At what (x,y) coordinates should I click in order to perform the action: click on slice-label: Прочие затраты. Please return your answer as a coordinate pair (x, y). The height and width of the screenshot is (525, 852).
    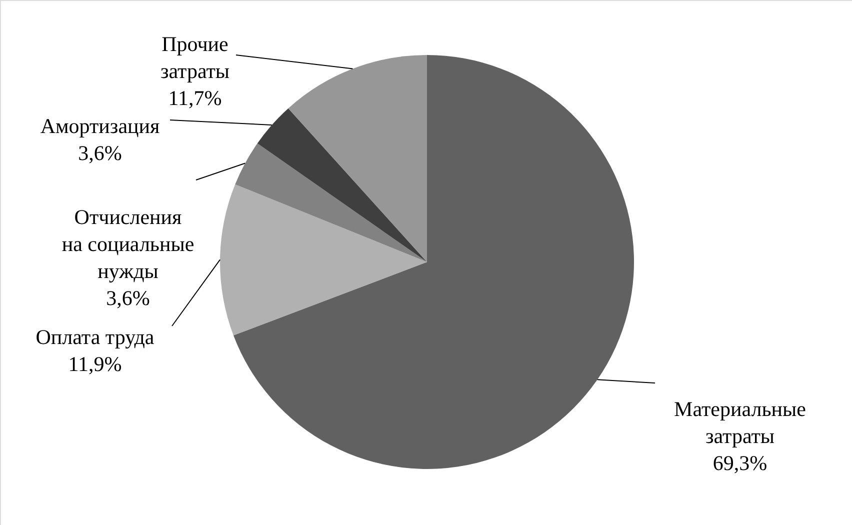
    Looking at the image, I should click on (195, 57).